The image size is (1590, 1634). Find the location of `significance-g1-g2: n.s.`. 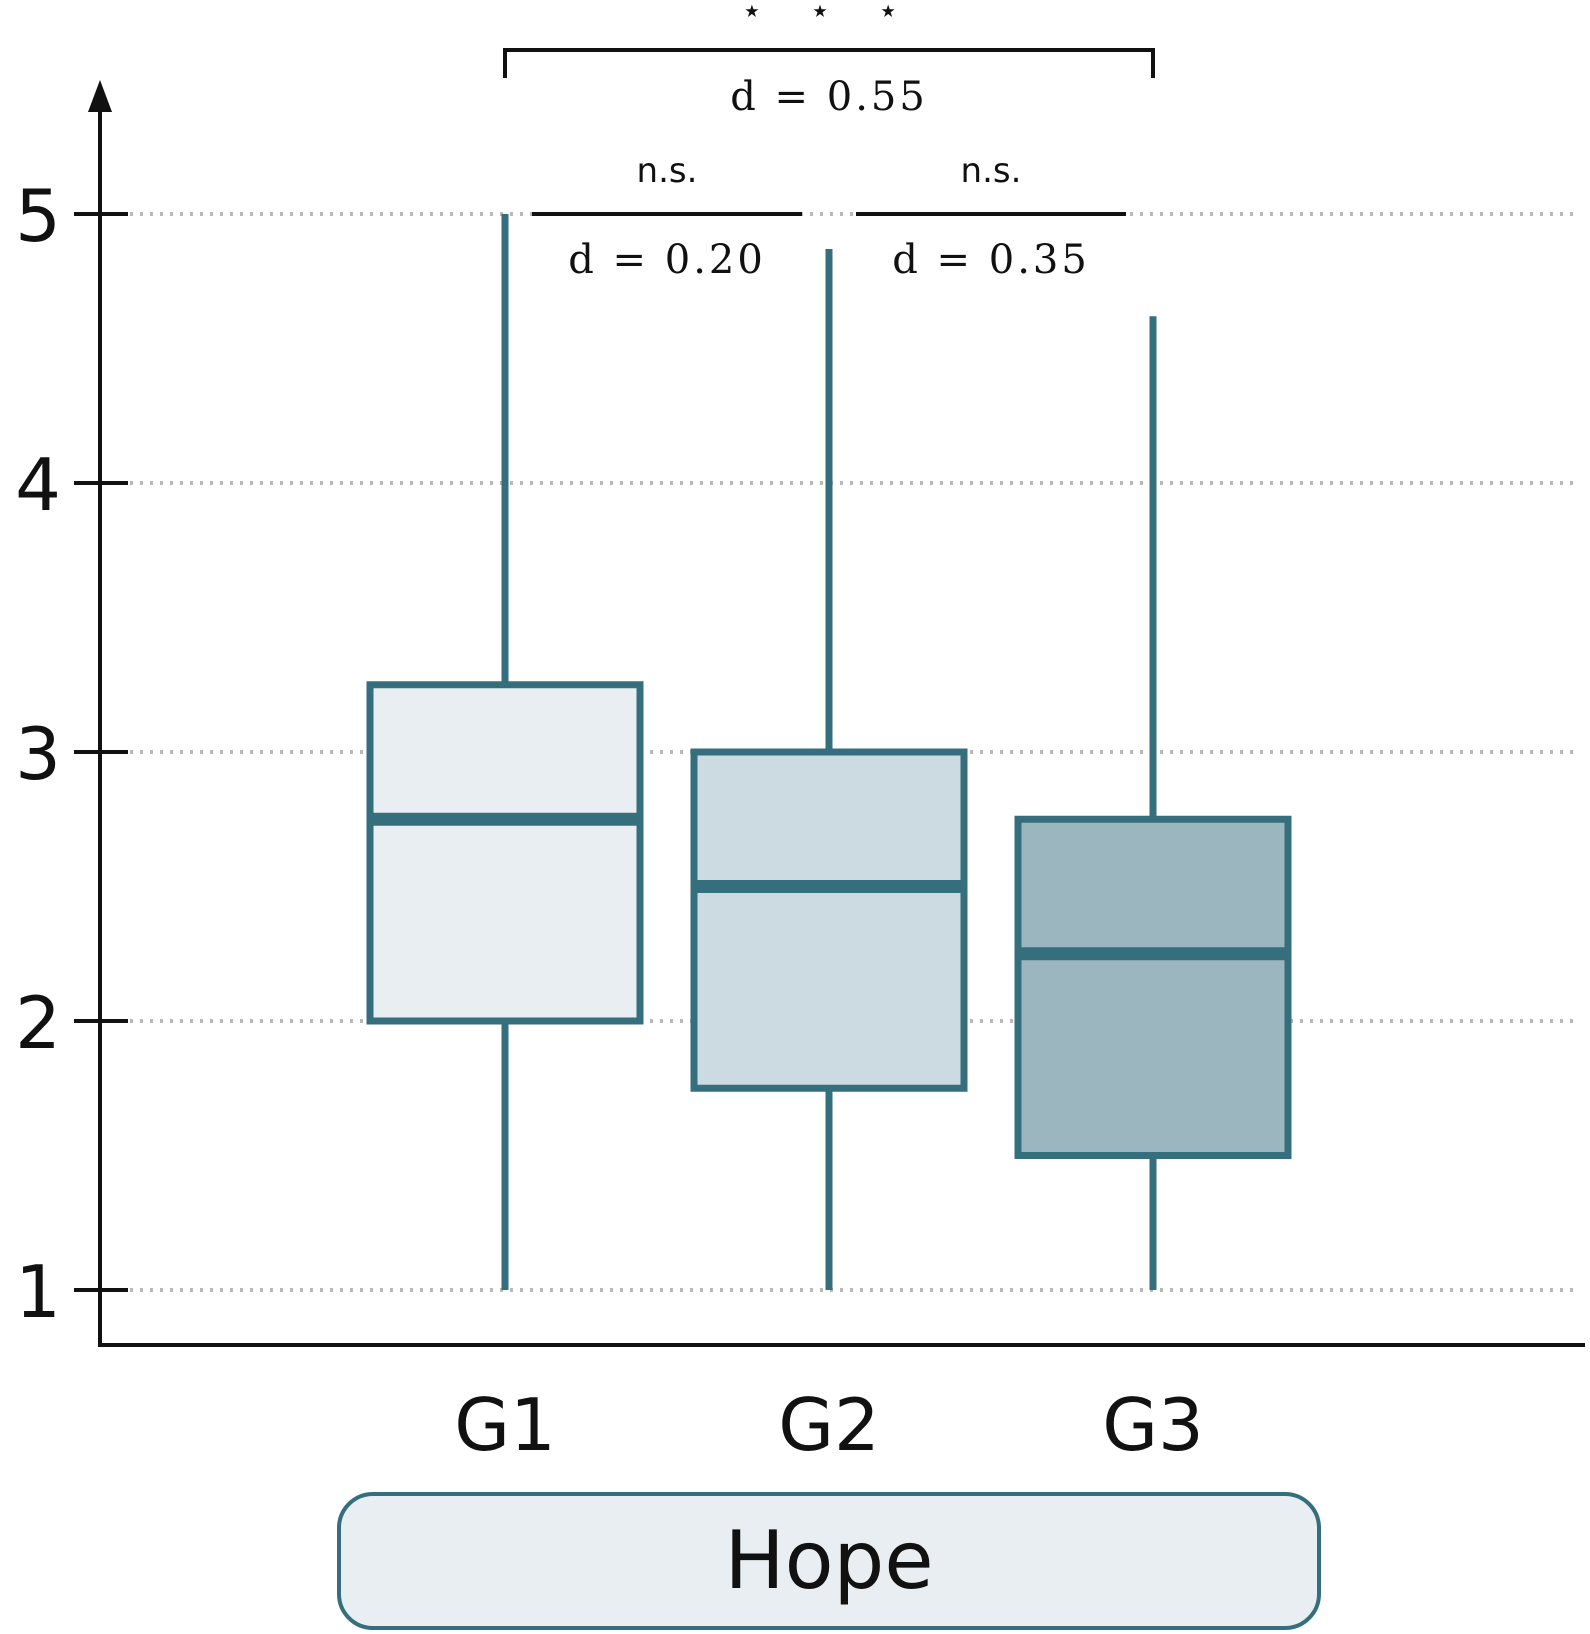

significance-g1-g2: n.s. is located at coordinates (667, 171).